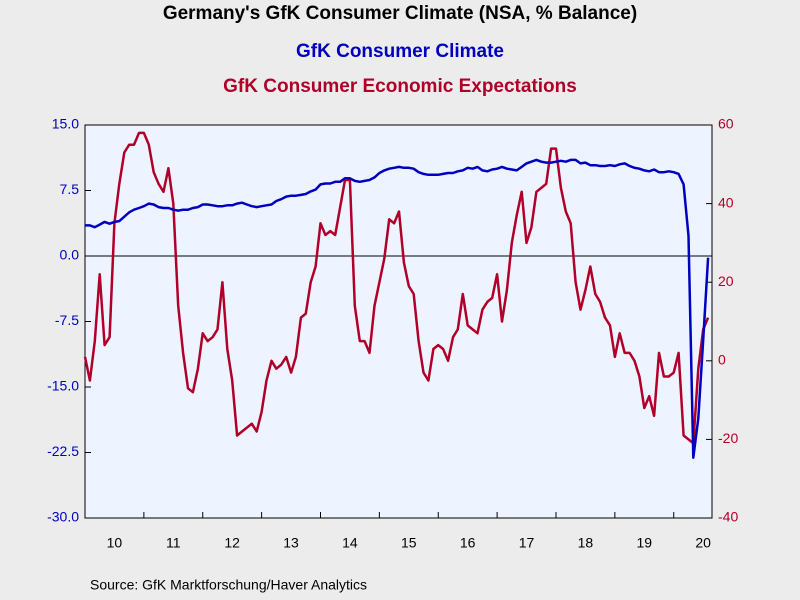  What do you see at coordinates (722, 360) in the screenshot?
I see `y2-tick-label: 0` at bounding box center [722, 360].